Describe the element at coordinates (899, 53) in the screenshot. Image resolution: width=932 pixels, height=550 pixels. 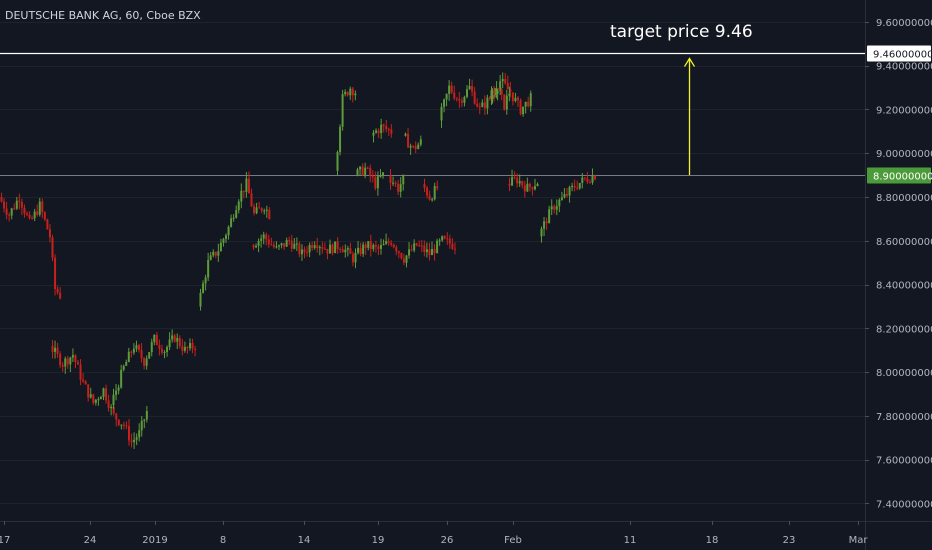
I see `target-price-tag` at that location.